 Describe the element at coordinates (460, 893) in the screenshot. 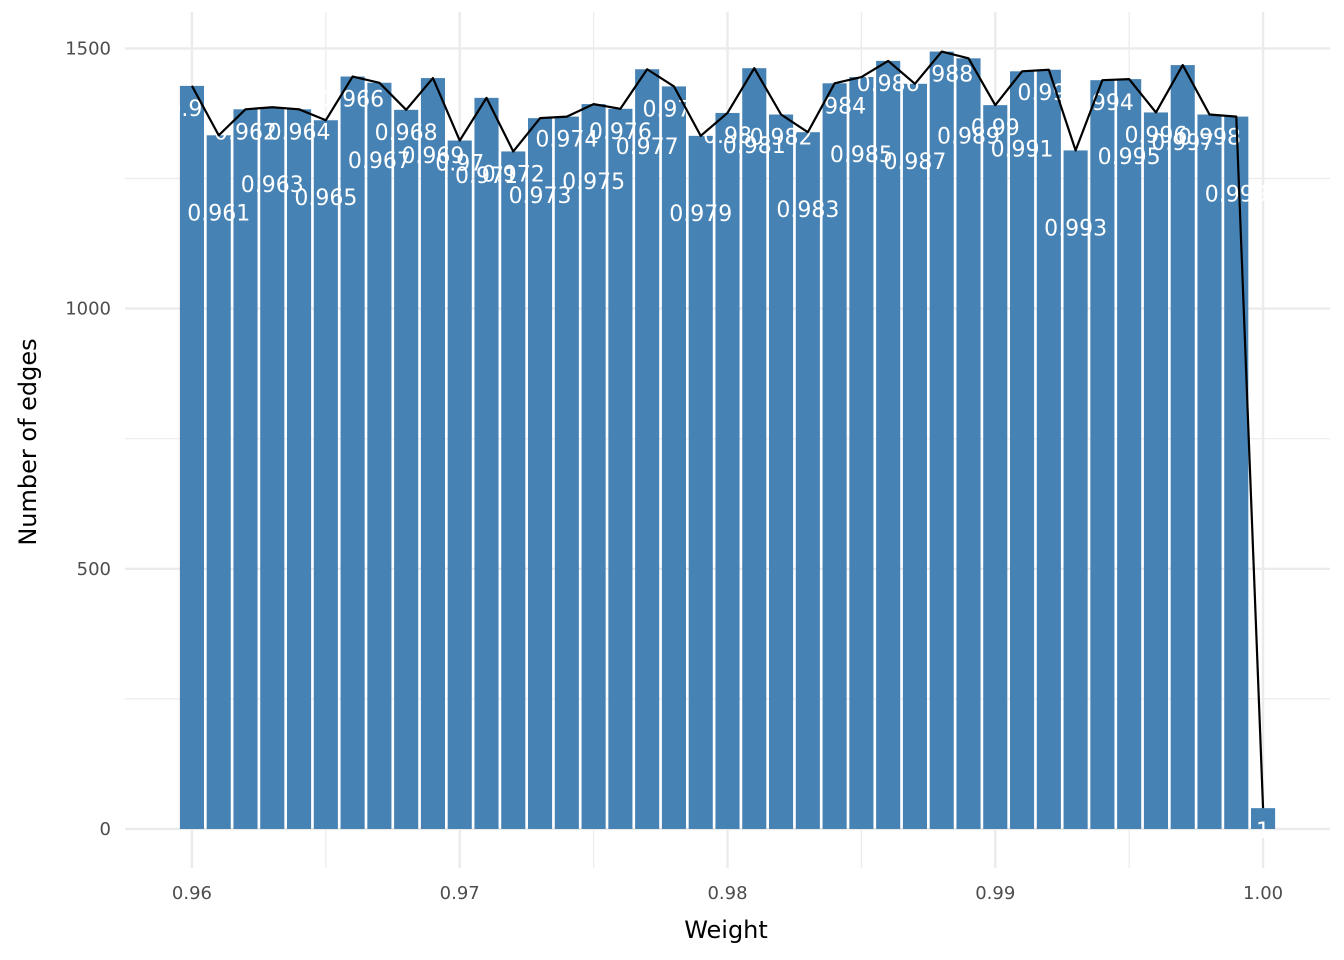

I see `x-tick-label: 0.97` at that location.